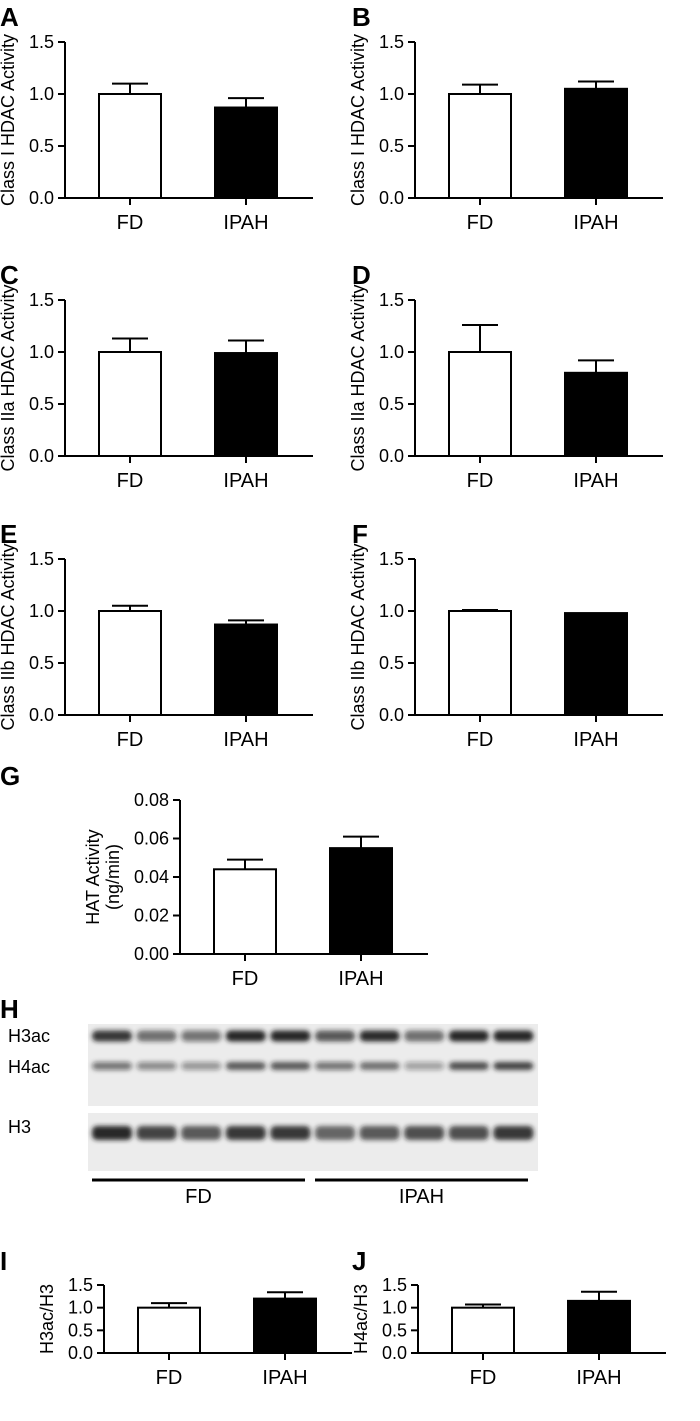 This screenshot has width=700, height=1421. What do you see at coordinates (360, 534) in the screenshot?
I see `panel-letter: F` at bounding box center [360, 534].